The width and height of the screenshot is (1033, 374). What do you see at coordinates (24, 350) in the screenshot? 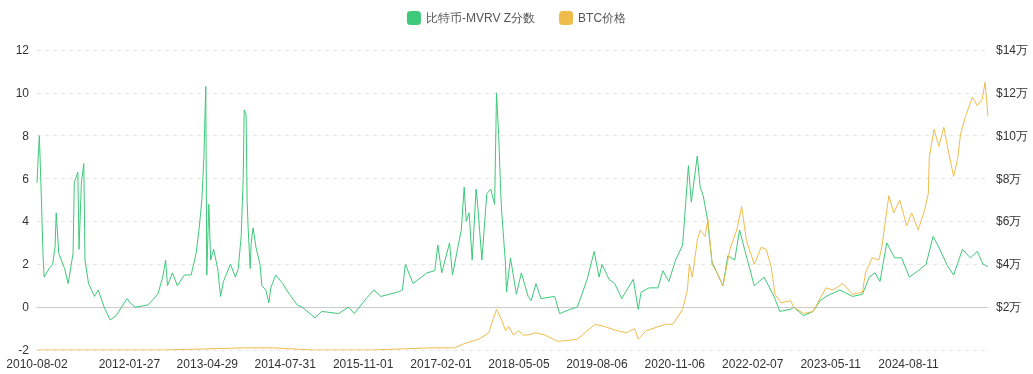
I see `y-tick-label: -2` at bounding box center [24, 350].